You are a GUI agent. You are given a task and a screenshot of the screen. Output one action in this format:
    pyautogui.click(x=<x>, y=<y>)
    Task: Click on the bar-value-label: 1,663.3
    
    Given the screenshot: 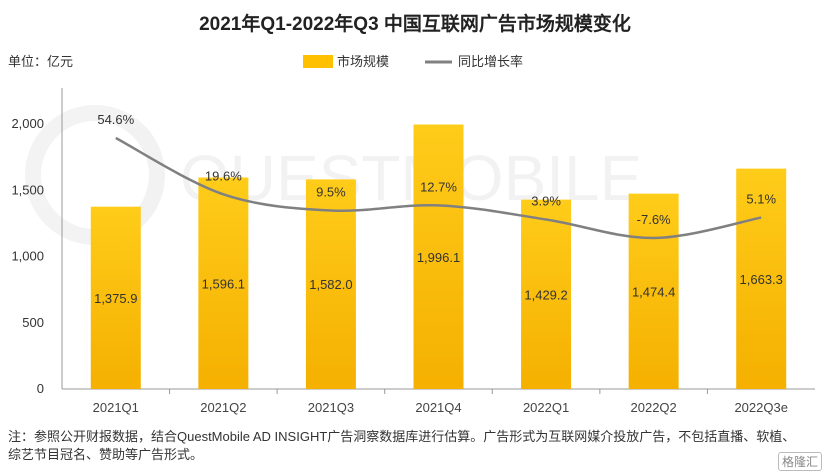 What is the action you would take?
    pyautogui.click(x=761, y=279)
    